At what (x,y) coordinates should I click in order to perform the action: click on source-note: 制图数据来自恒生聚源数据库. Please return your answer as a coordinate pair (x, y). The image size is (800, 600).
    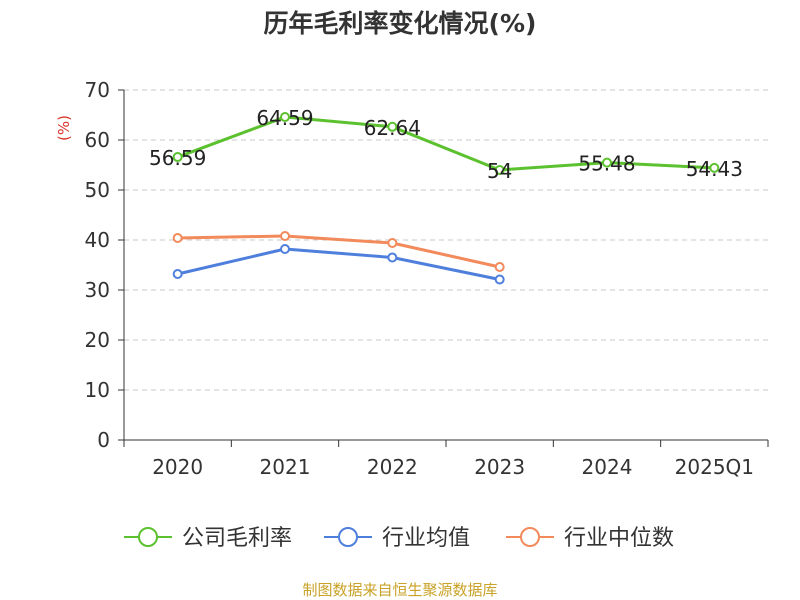
    Looking at the image, I should click on (400, 590).